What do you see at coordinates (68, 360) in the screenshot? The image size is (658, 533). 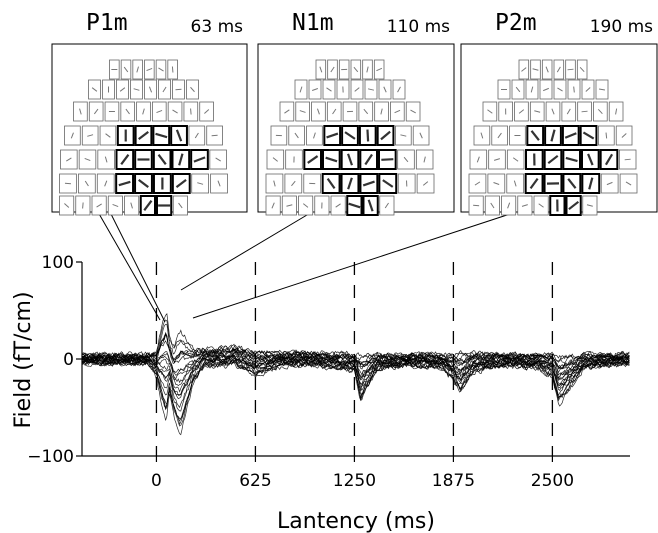 I see `y-tick-label: 0` at bounding box center [68, 360].